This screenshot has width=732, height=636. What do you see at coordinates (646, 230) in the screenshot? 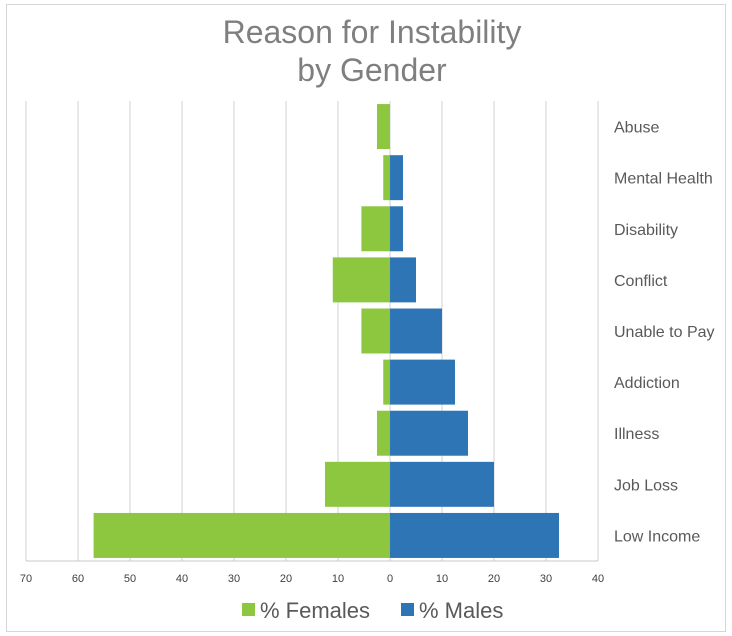
I see `category-label: Disability` at bounding box center [646, 230].